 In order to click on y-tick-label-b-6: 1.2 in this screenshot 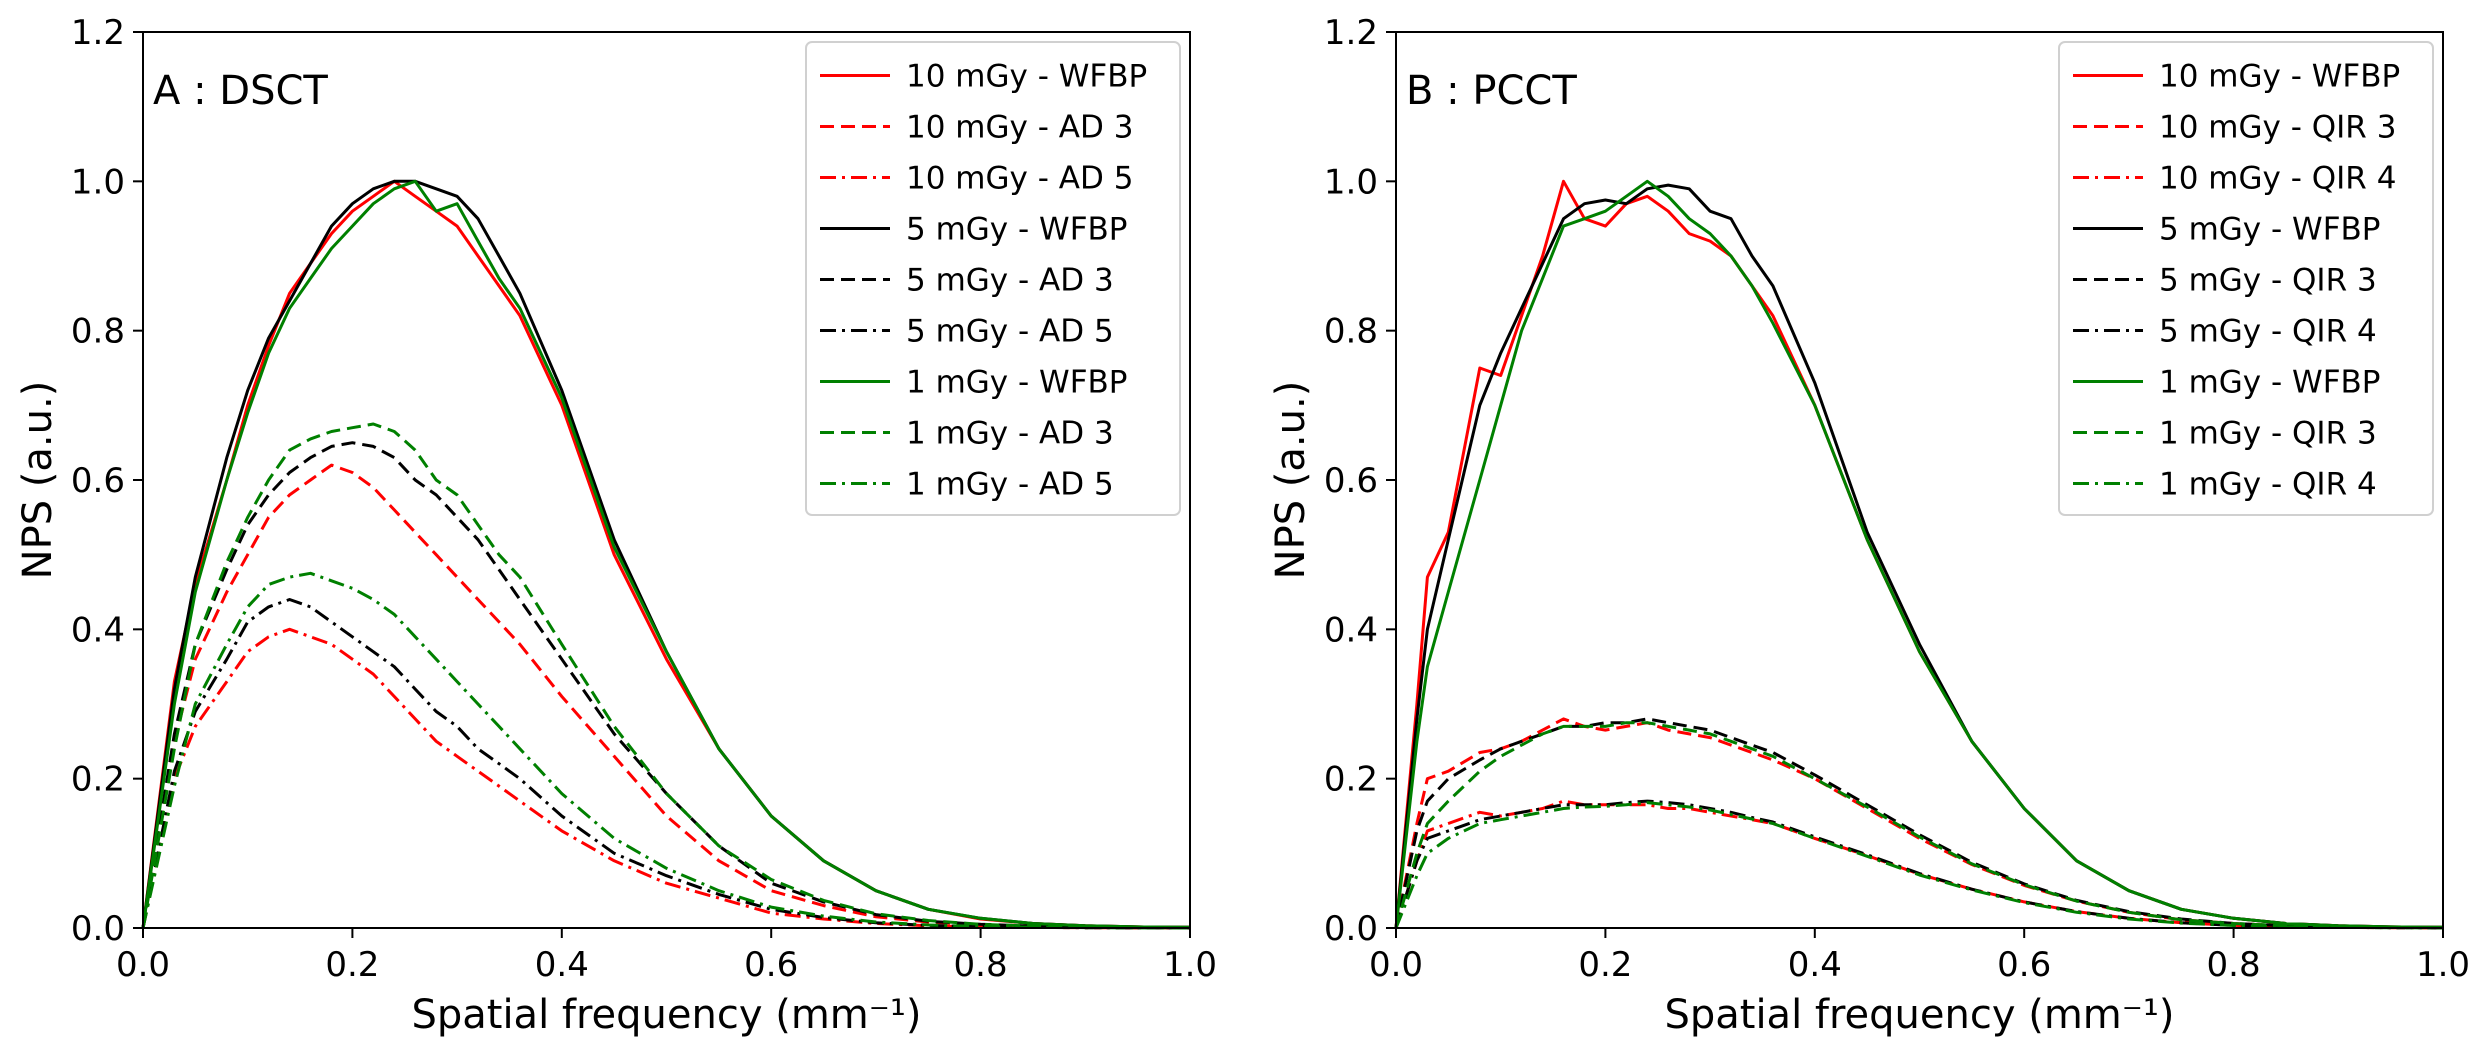, I will do `click(1351, 33)`.